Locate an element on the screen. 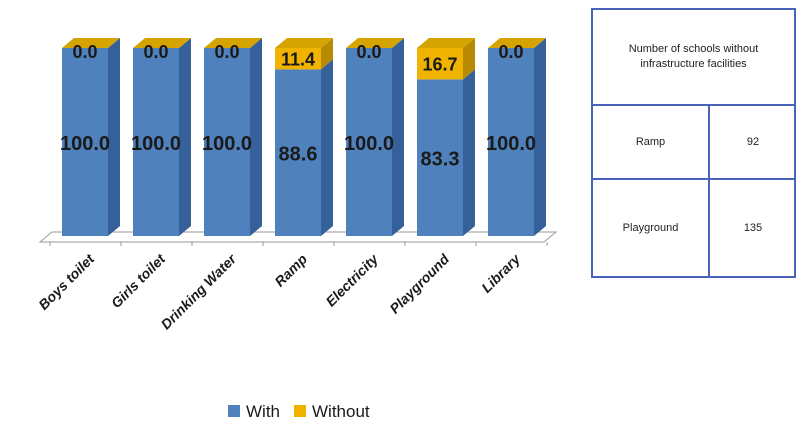 This screenshot has height=428, width=801. table-row: Ramp 92 is located at coordinates (693, 143).